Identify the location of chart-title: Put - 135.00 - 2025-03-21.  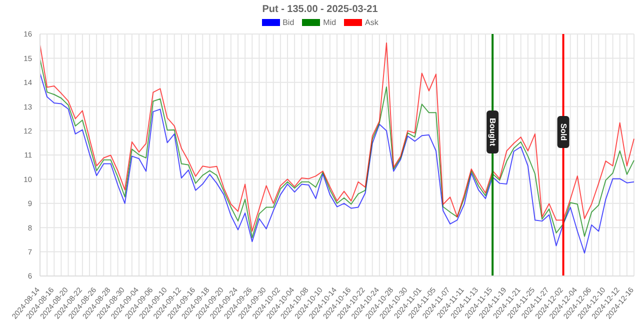
(320, 10).